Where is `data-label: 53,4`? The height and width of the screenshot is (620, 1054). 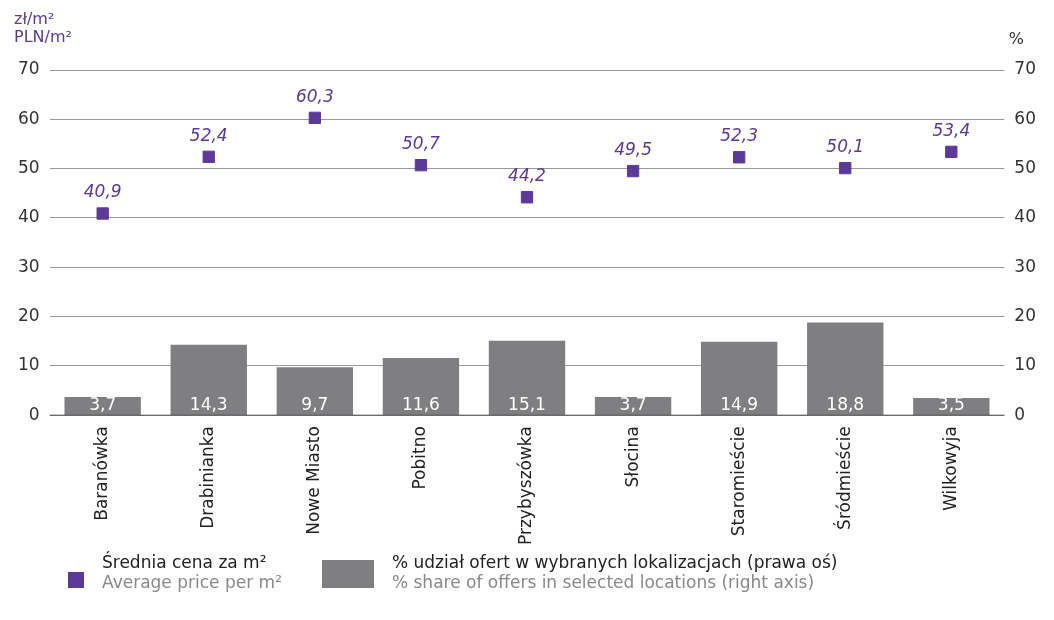 data-label: 53,4 is located at coordinates (951, 129).